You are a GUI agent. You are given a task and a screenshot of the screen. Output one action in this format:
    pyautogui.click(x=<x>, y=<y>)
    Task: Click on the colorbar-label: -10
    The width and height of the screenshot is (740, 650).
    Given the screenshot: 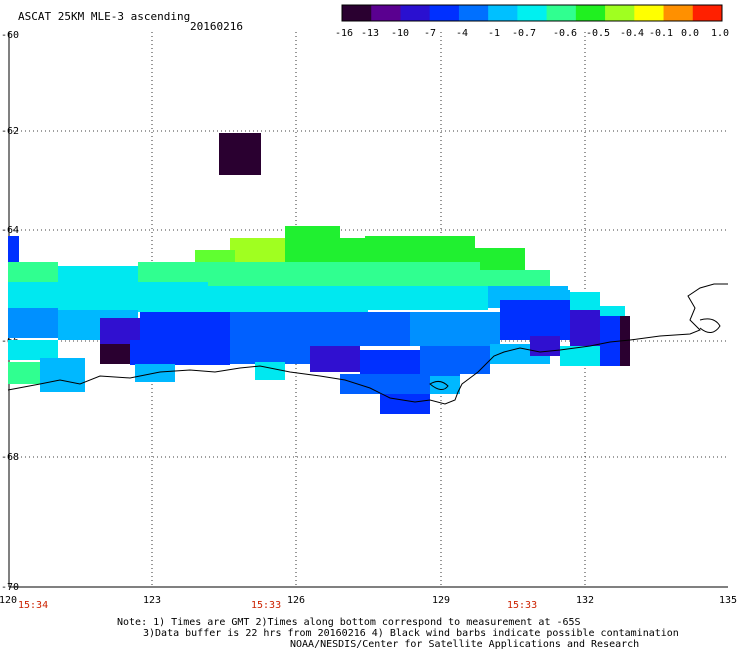 What is the action you would take?
    pyautogui.click(x=400, y=33)
    